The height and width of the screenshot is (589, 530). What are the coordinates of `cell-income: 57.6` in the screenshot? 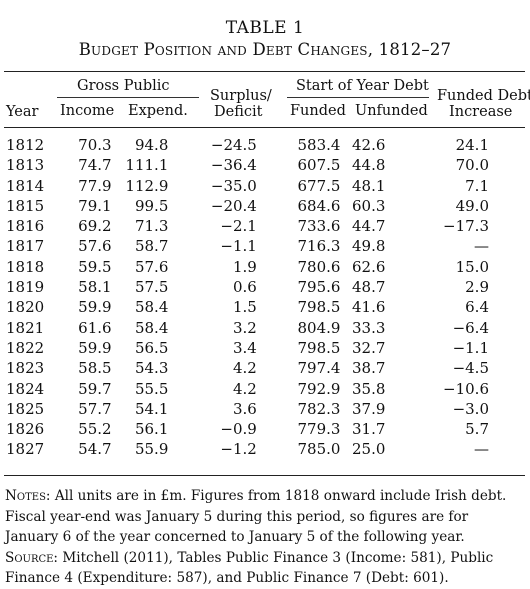 It's located at (95, 246).